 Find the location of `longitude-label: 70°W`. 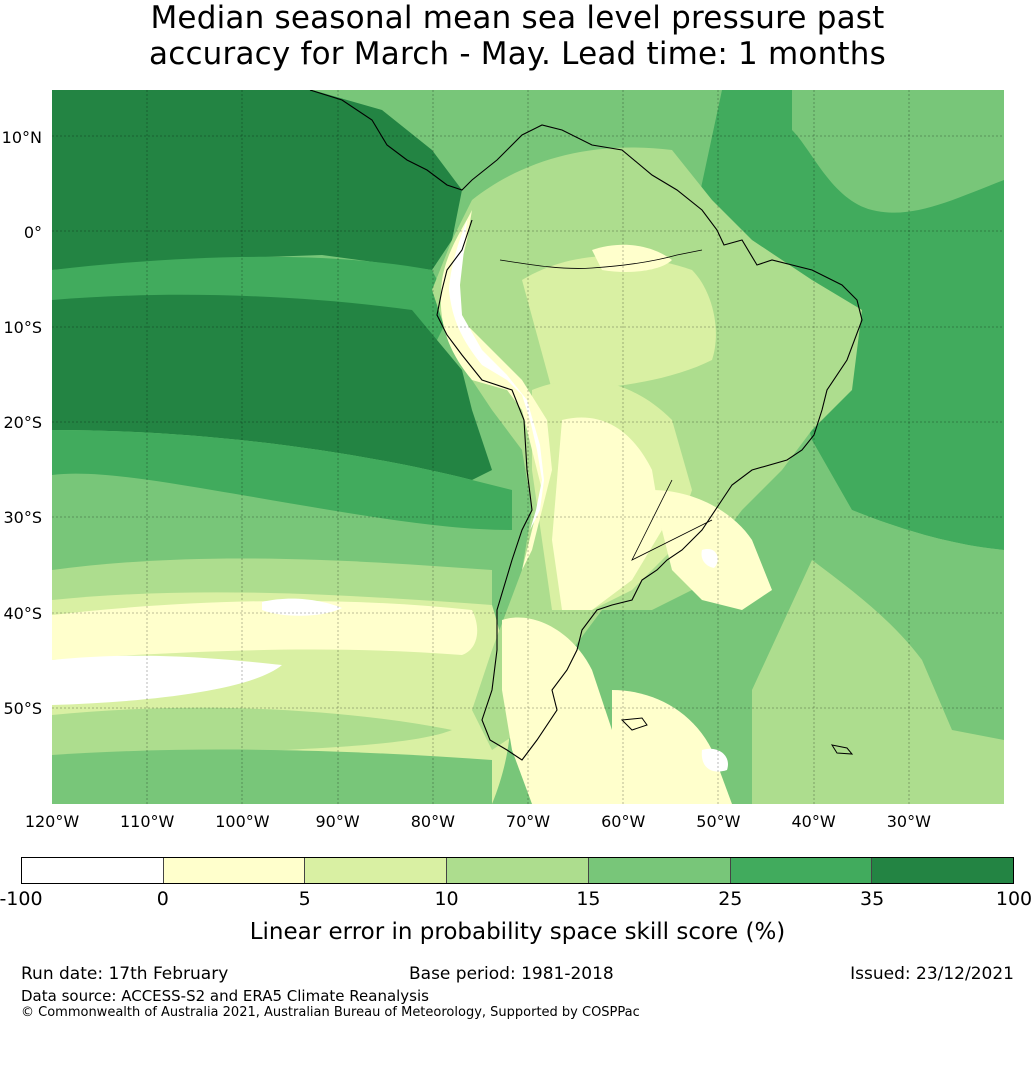

longitude-label: 70°W is located at coordinates (528, 821).